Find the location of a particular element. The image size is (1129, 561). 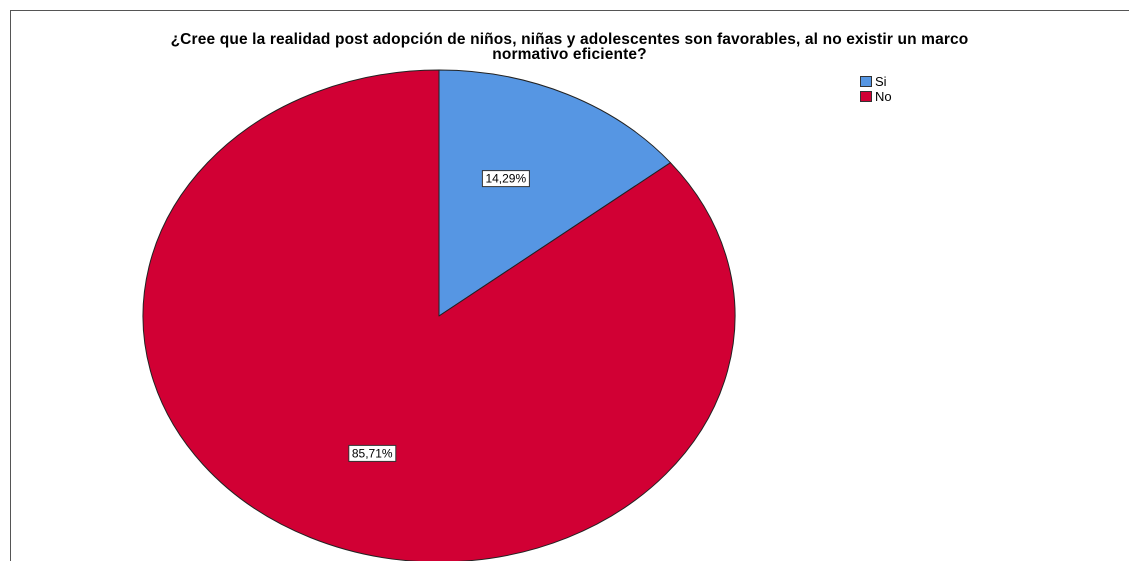

legend-item-no: No is located at coordinates (876, 96).